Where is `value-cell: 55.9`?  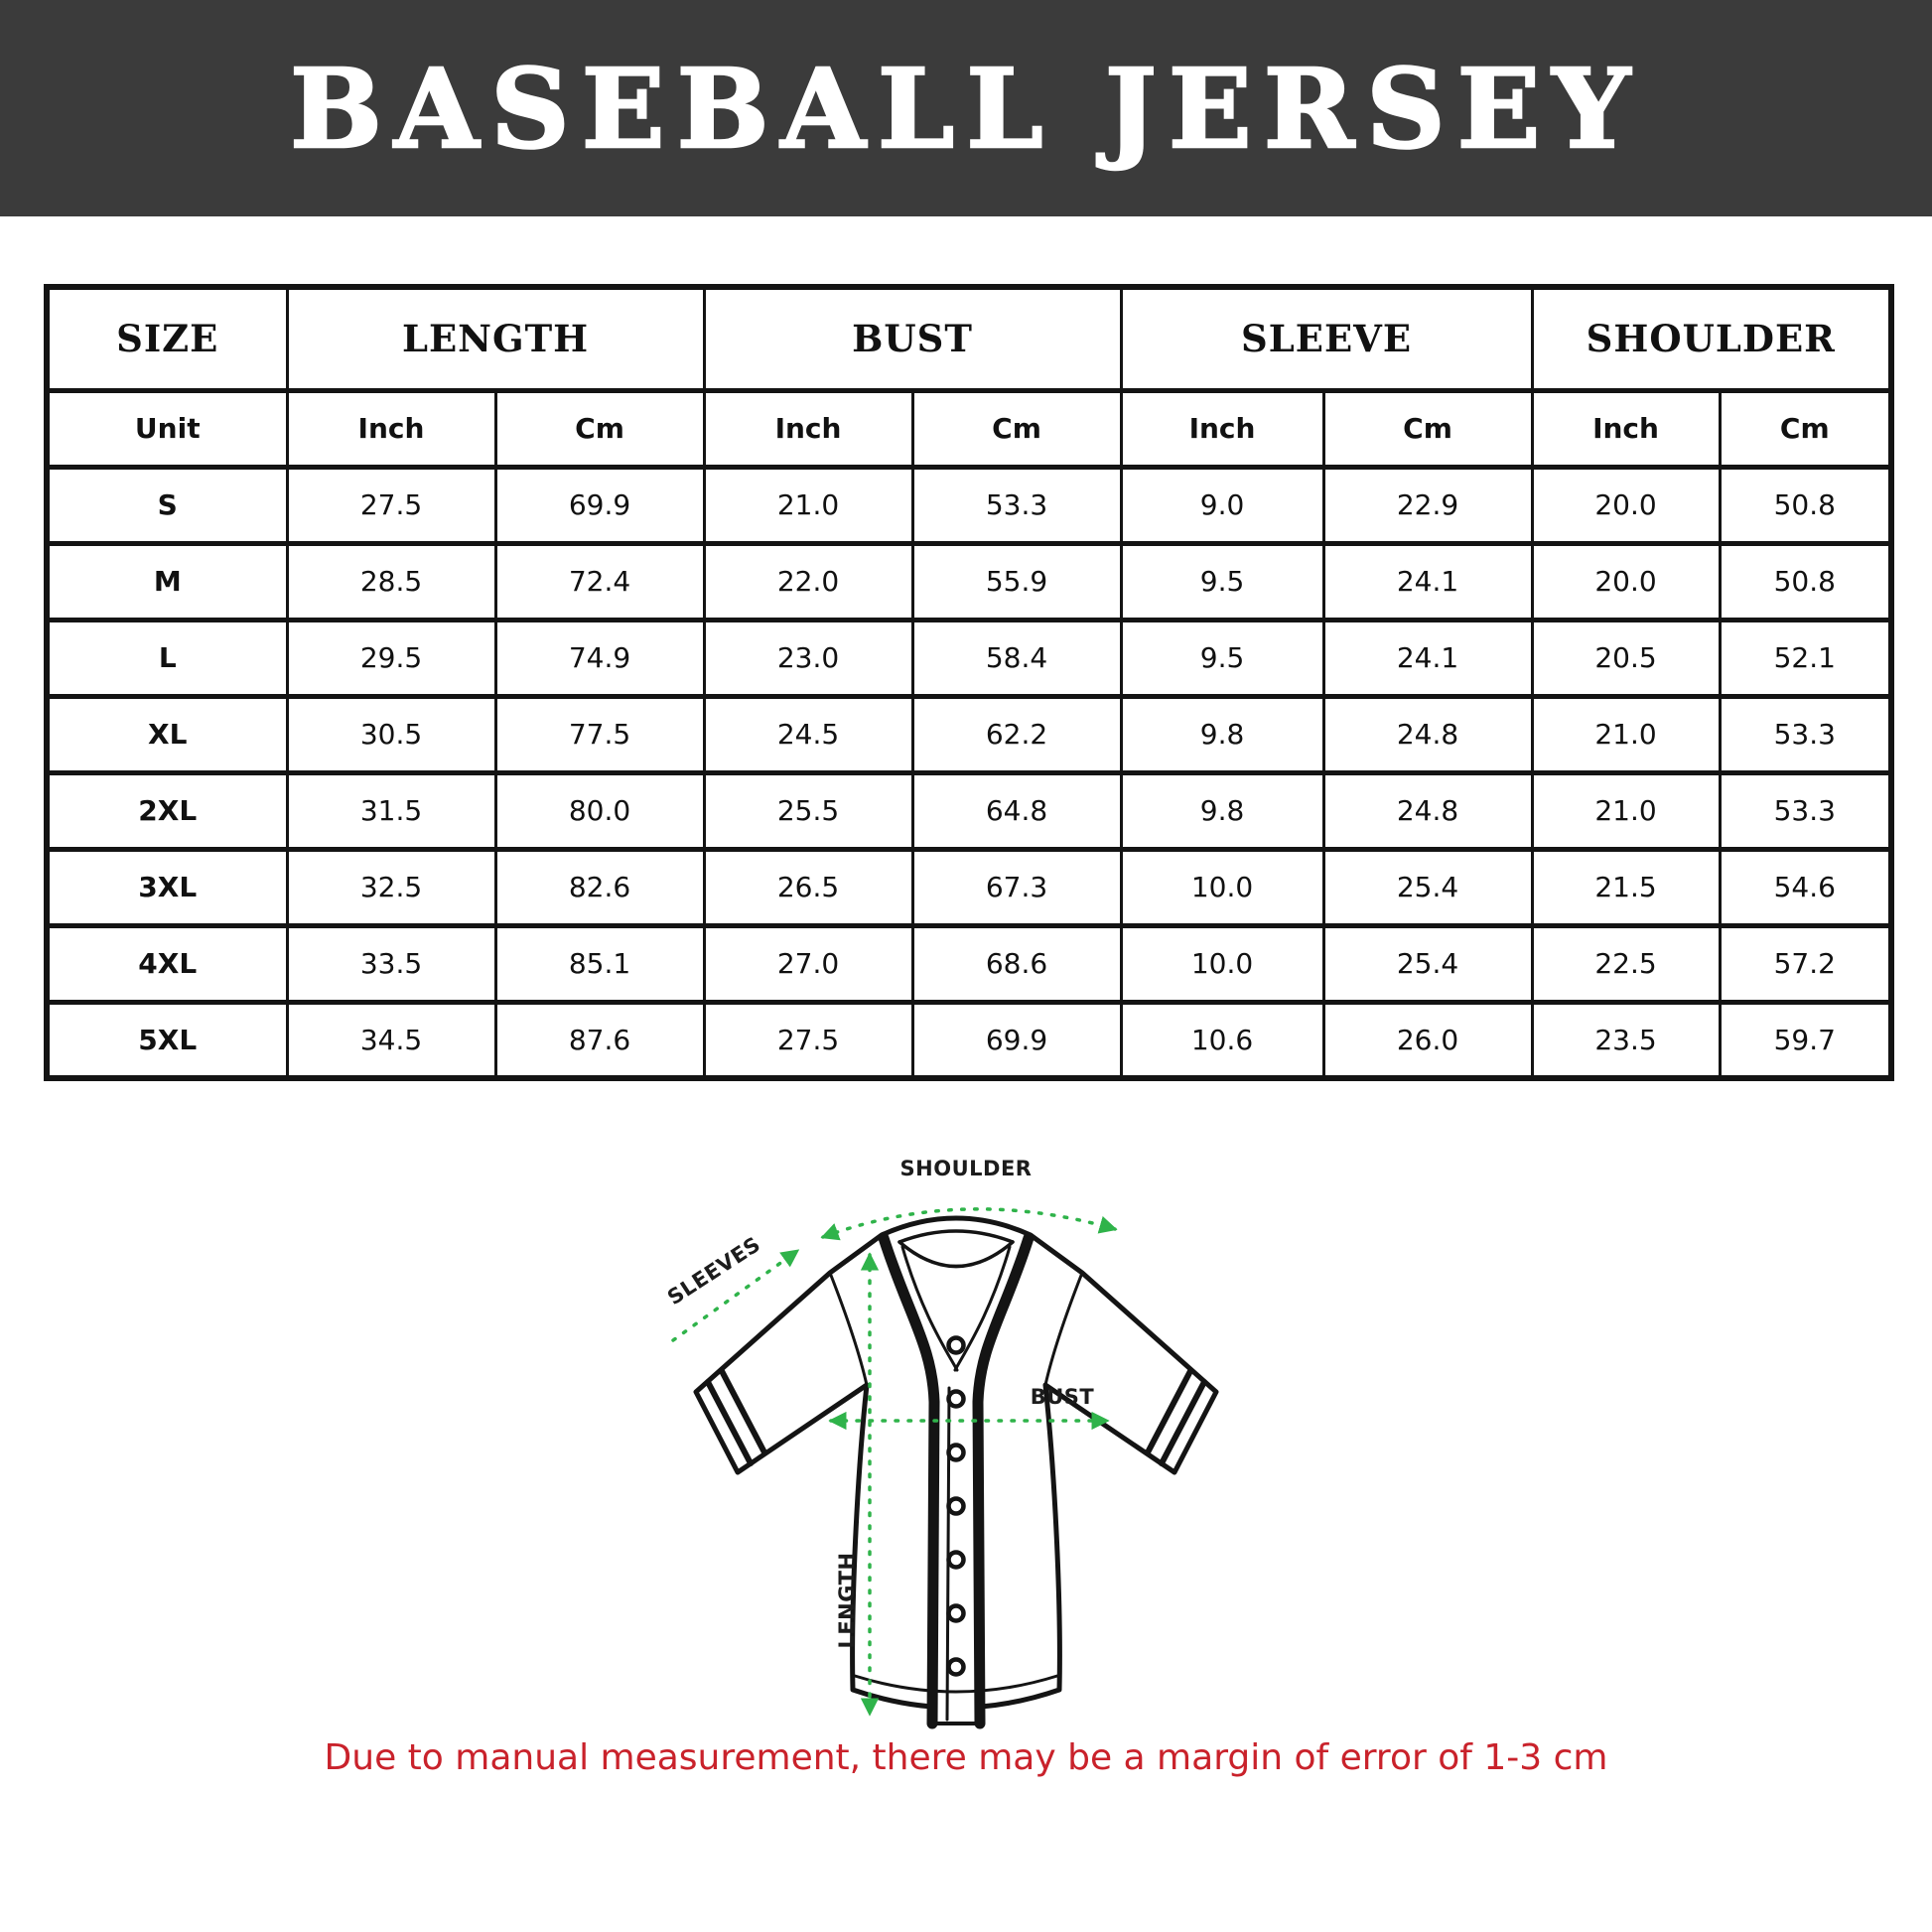 value-cell: 55.9 is located at coordinates (1016, 581).